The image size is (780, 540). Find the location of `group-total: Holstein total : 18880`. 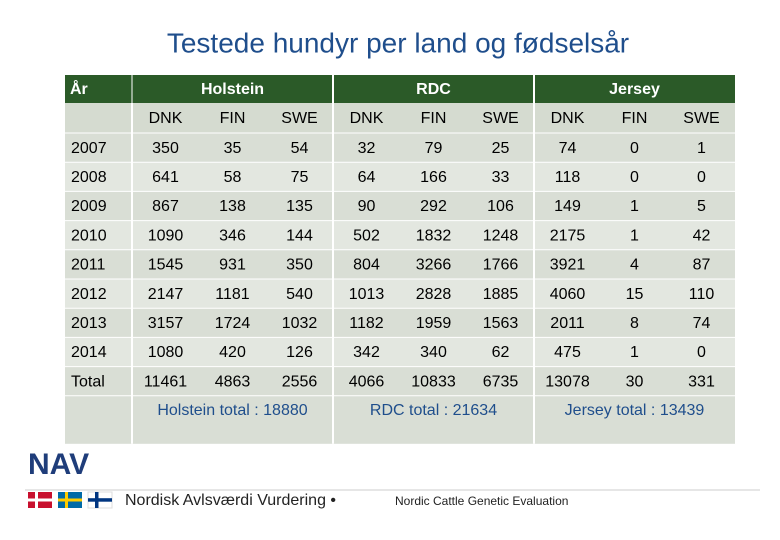

group-total: Holstein total : 18880 is located at coordinates (232, 410).